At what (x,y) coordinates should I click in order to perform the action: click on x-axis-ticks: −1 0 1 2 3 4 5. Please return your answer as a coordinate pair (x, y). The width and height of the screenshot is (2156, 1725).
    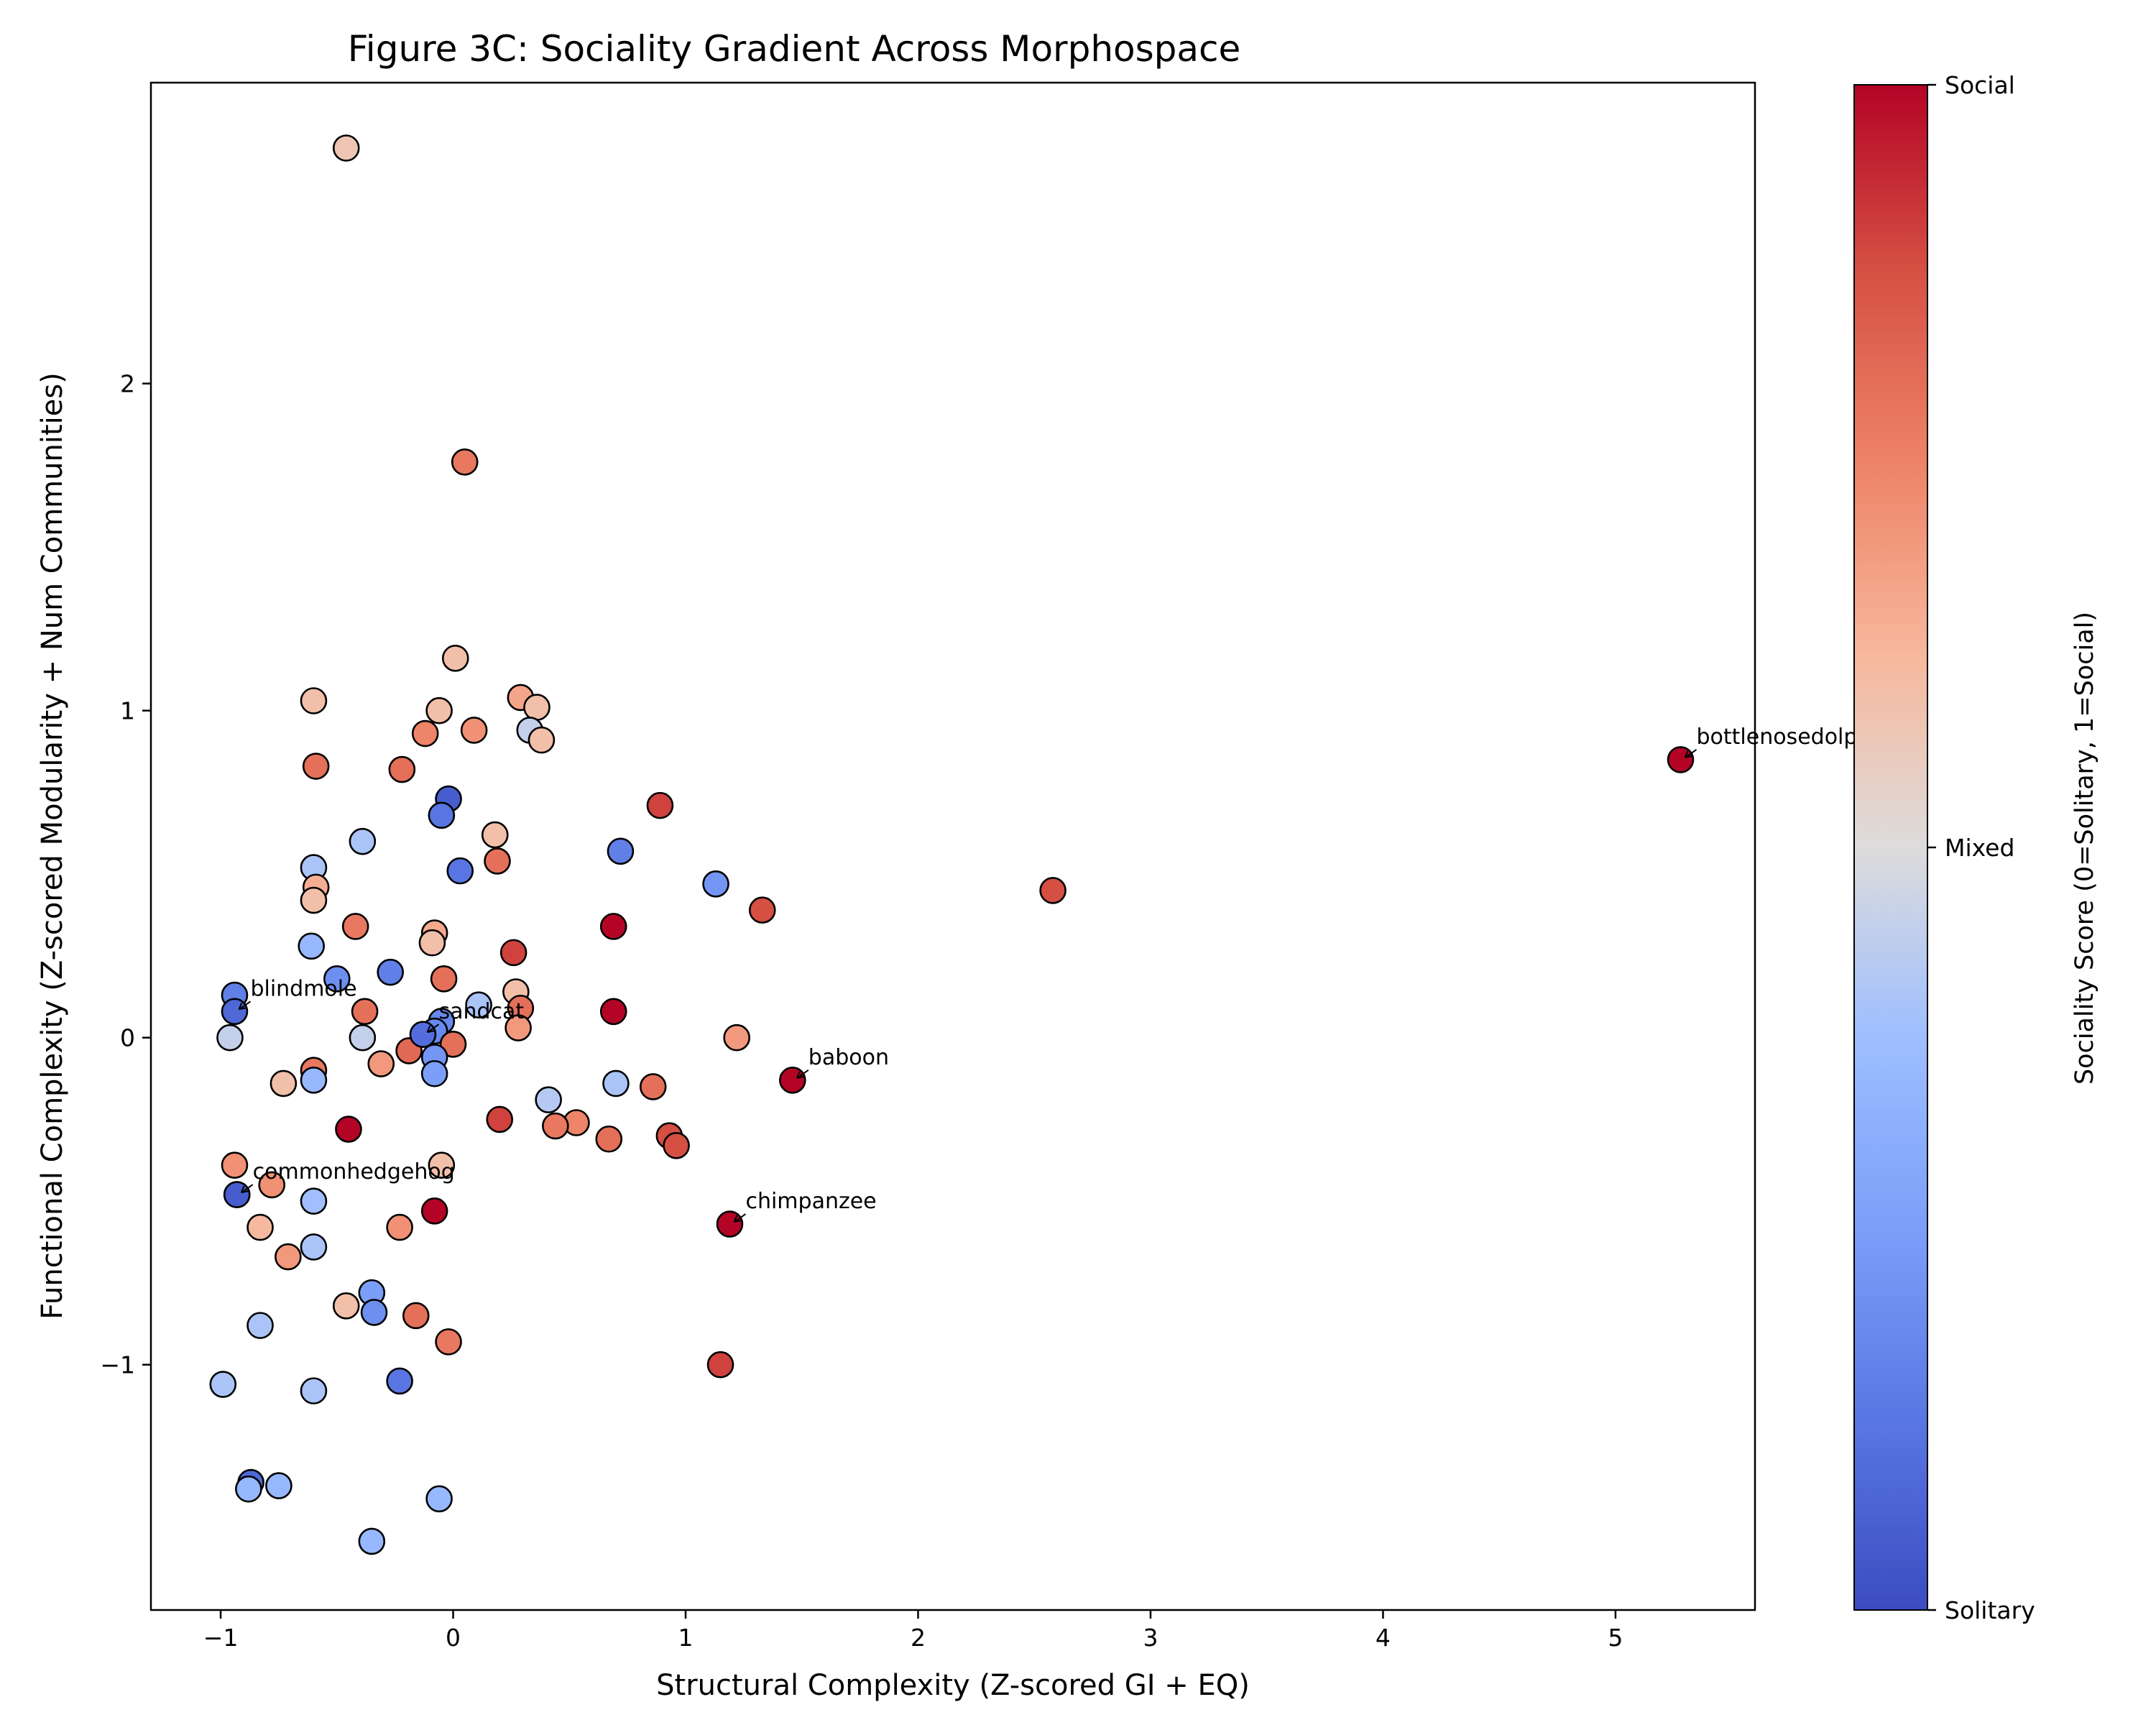
    Looking at the image, I should click on (913, 1631).